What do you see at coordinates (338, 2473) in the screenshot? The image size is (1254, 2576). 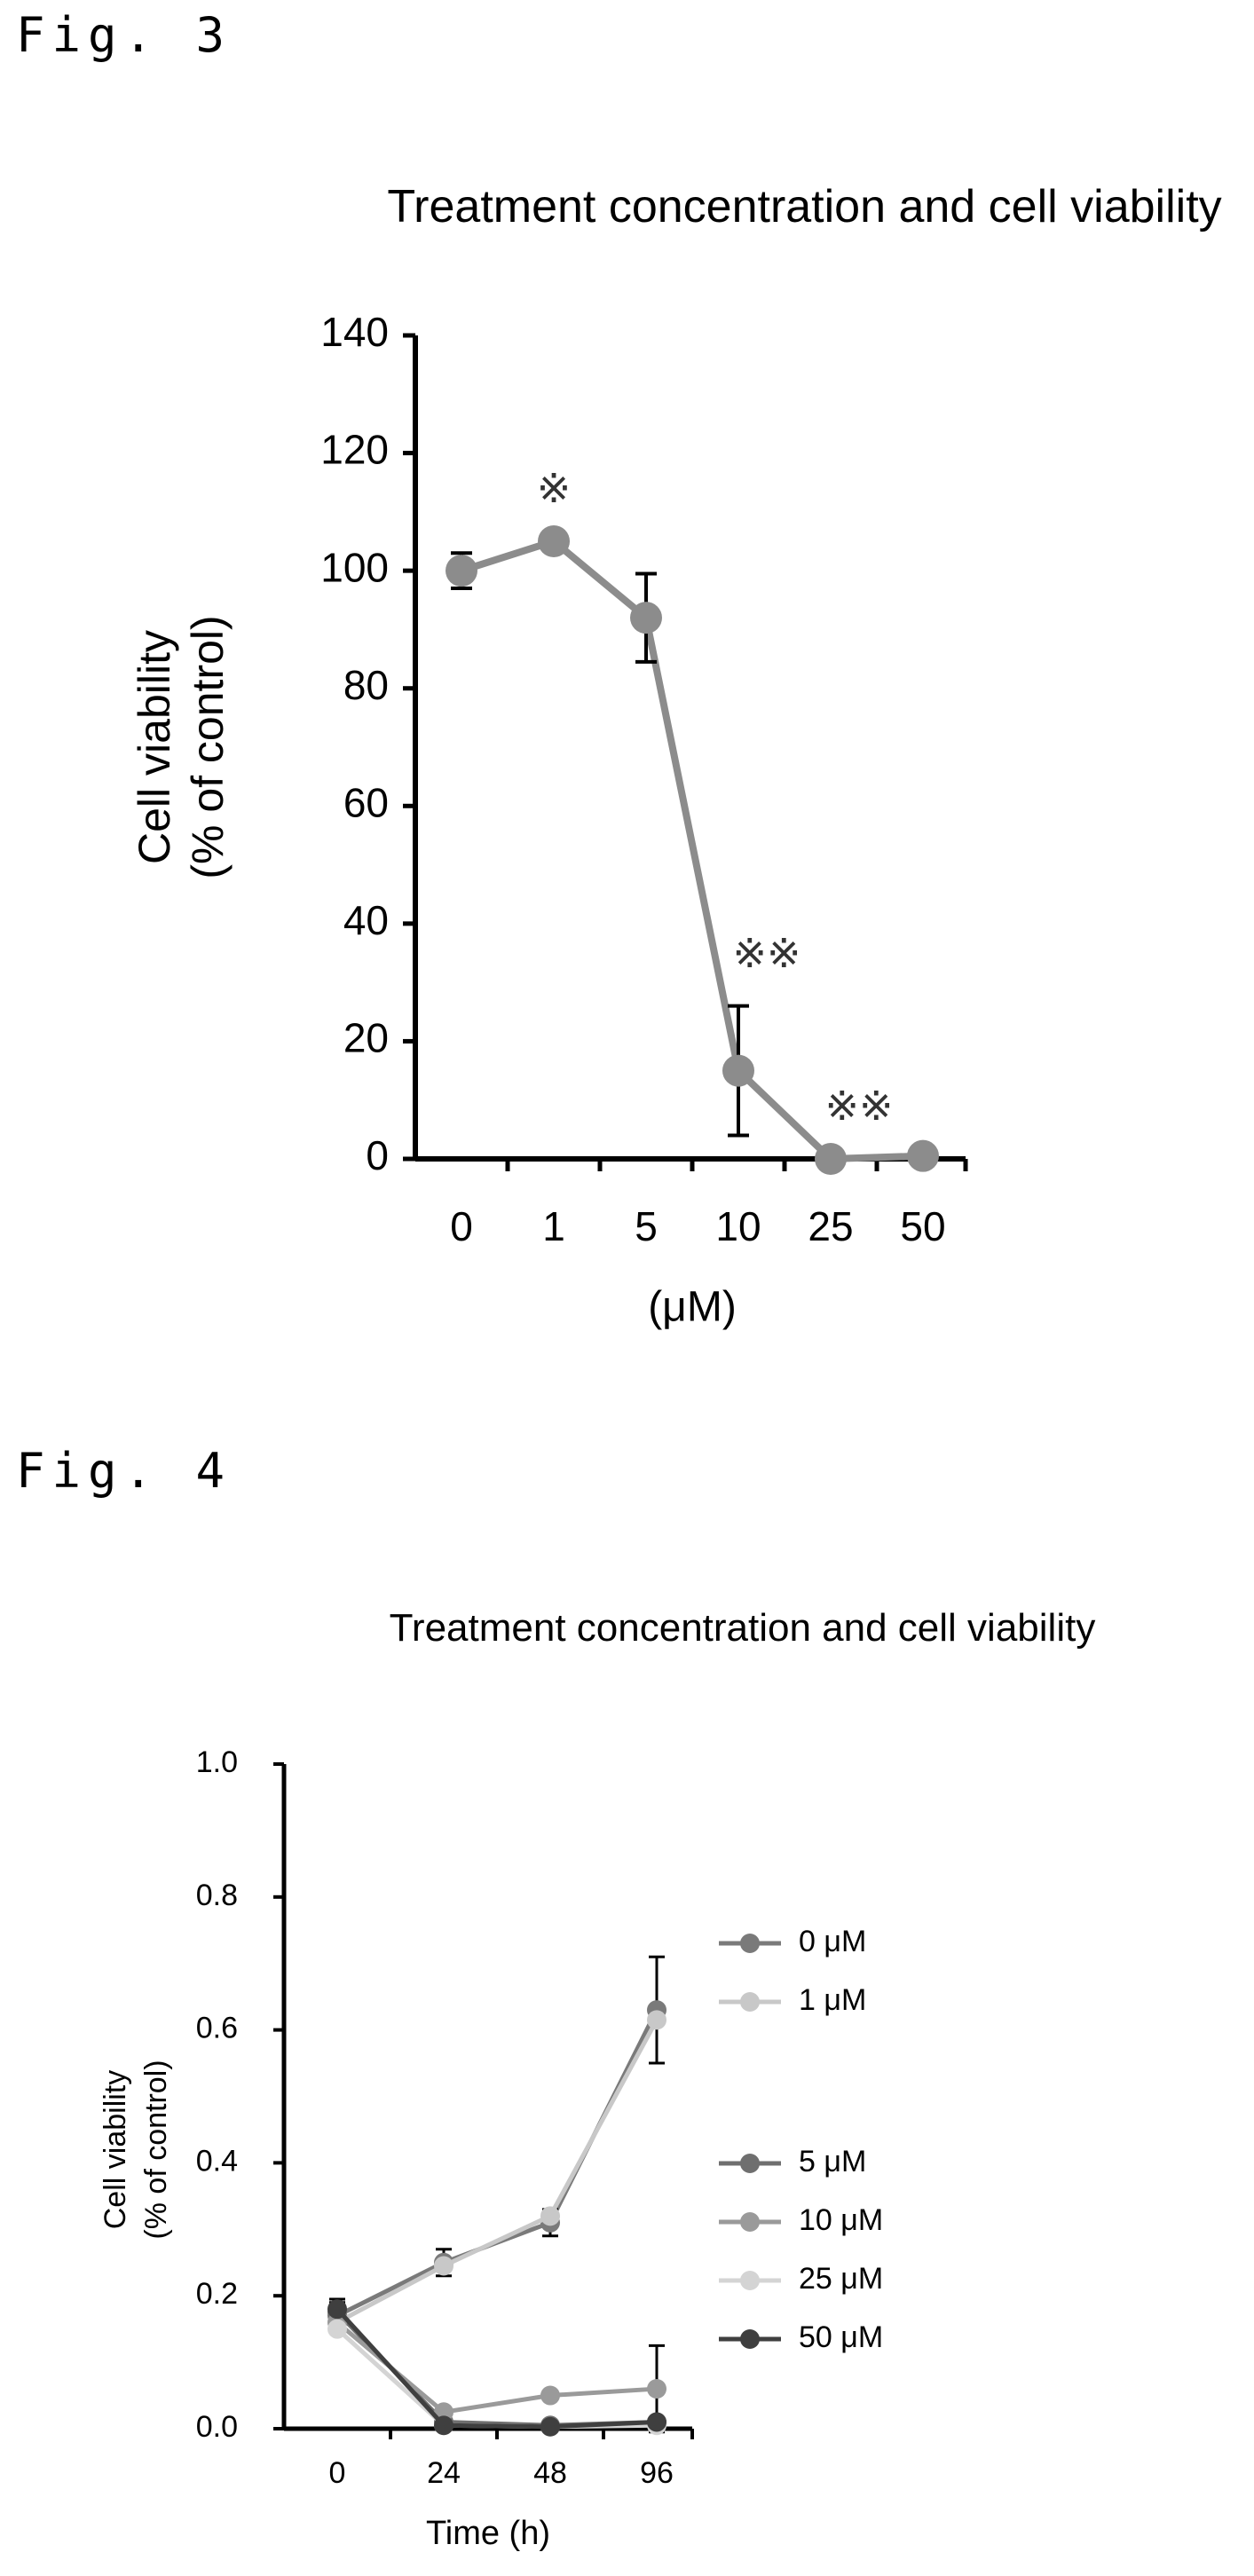 I see `fig4-x-tick-label: 0` at bounding box center [338, 2473].